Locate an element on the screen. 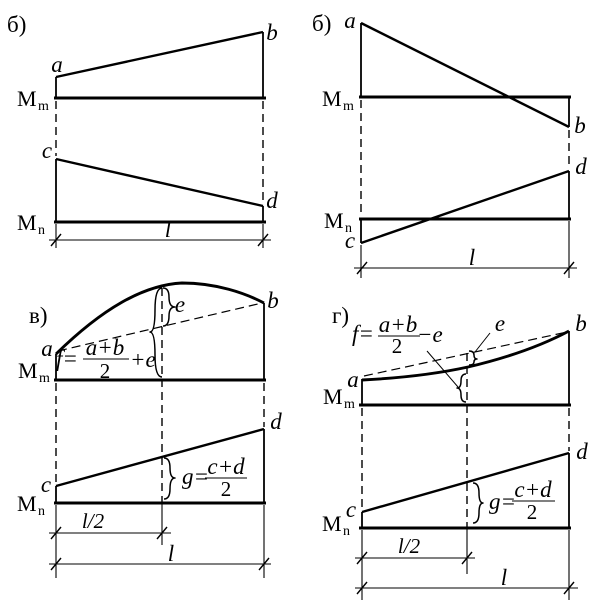 Image resolution: width=612 pixels, height=606 pixels. panel-tag: в) is located at coordinates (38, 315).